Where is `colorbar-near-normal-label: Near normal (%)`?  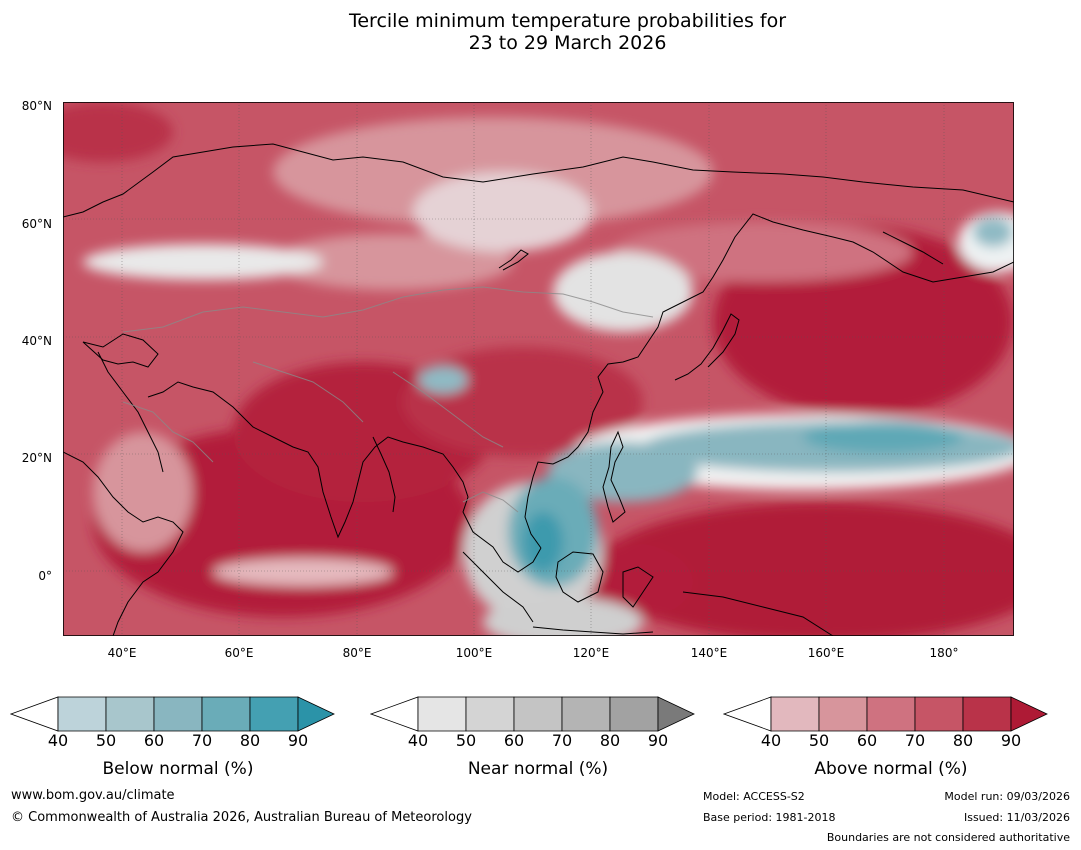 colorbar-near-normal-label: Near normal (%) is located at coordinates (538, 769).